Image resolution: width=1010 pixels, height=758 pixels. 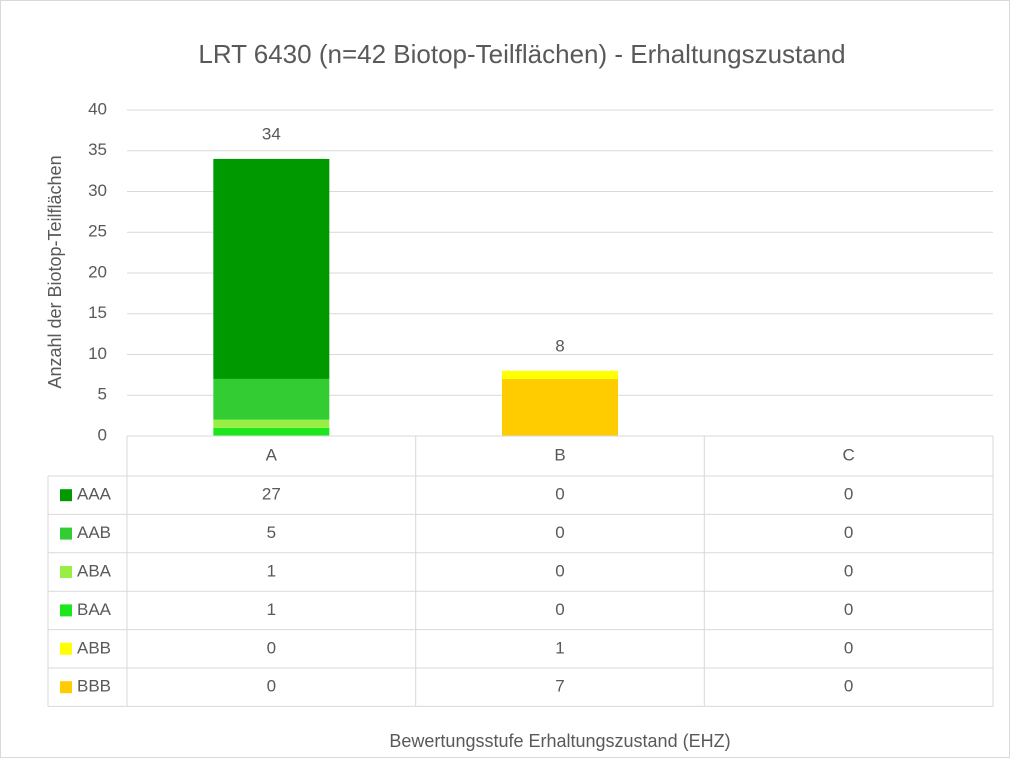 I want to click on legend-label: ABA, so click(x=94, y=570).